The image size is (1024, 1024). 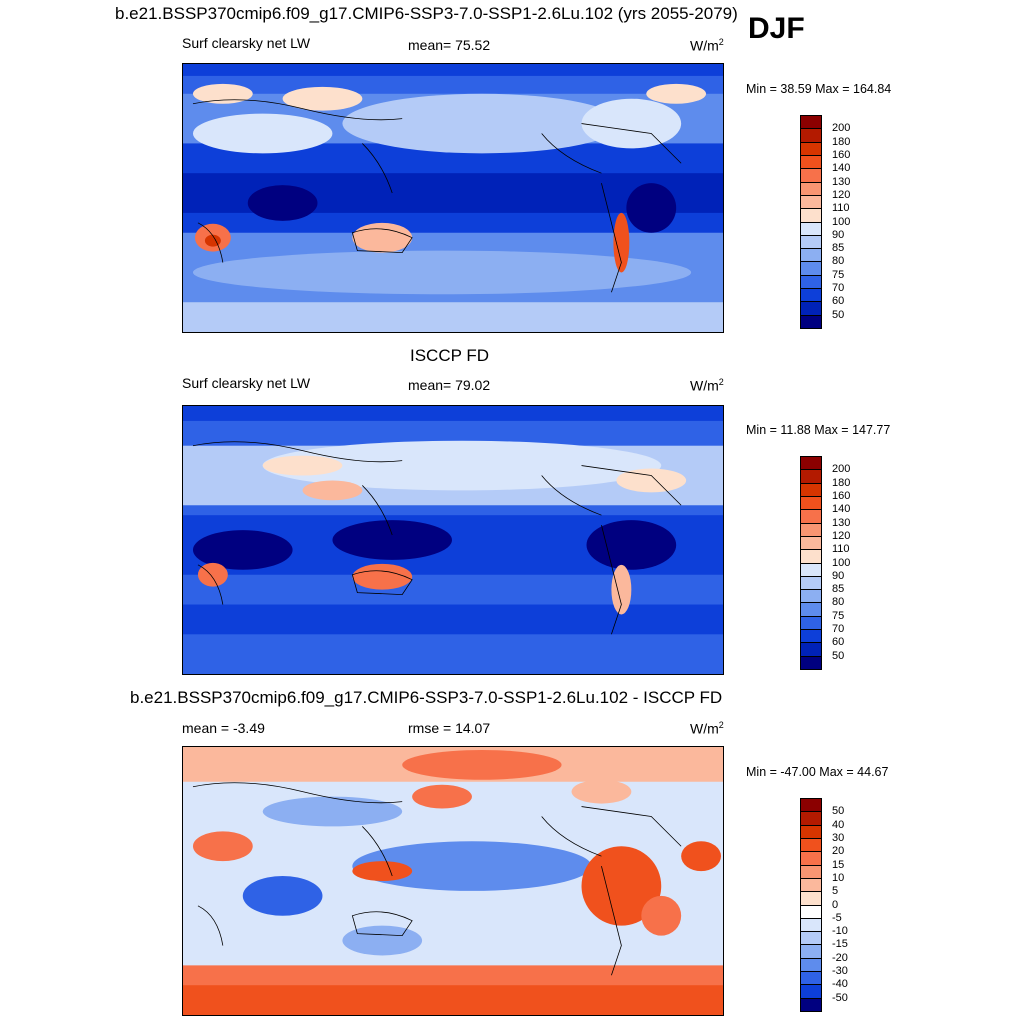 What do you see at coordinates (449, 45) in the screenshot?
I see `panel-1-mean-label: mean= 75.52` at bounding box center [449, 45].